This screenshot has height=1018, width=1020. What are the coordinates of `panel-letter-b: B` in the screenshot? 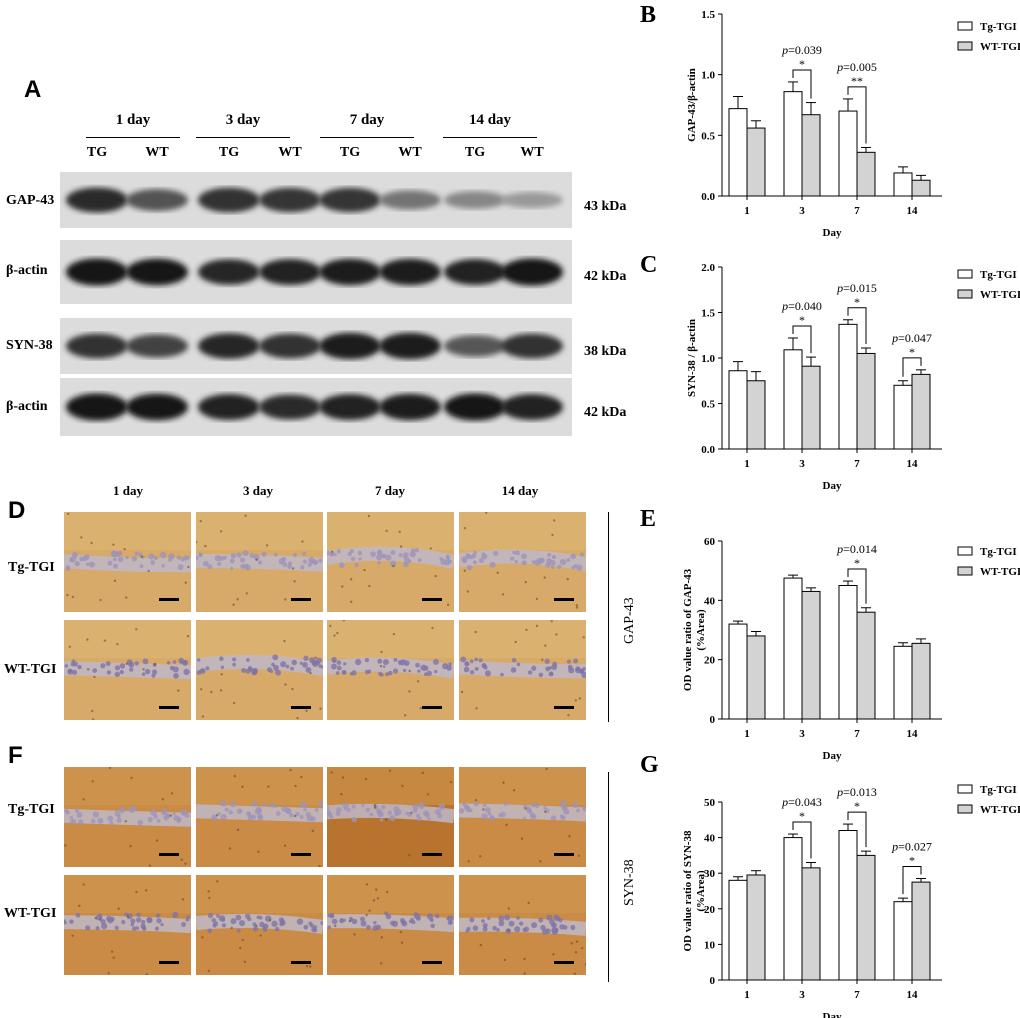 It's located at (648, 15).